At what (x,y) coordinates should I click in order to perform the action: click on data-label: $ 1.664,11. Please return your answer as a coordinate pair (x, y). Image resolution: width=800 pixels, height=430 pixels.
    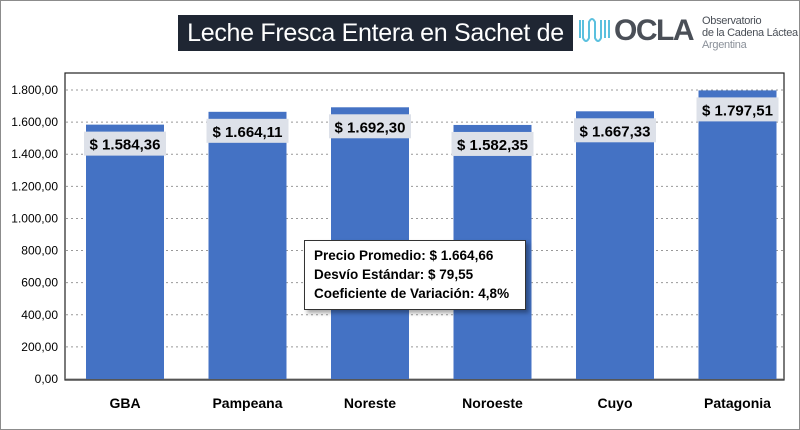
    Looking at the image, I should click on (247, 132).